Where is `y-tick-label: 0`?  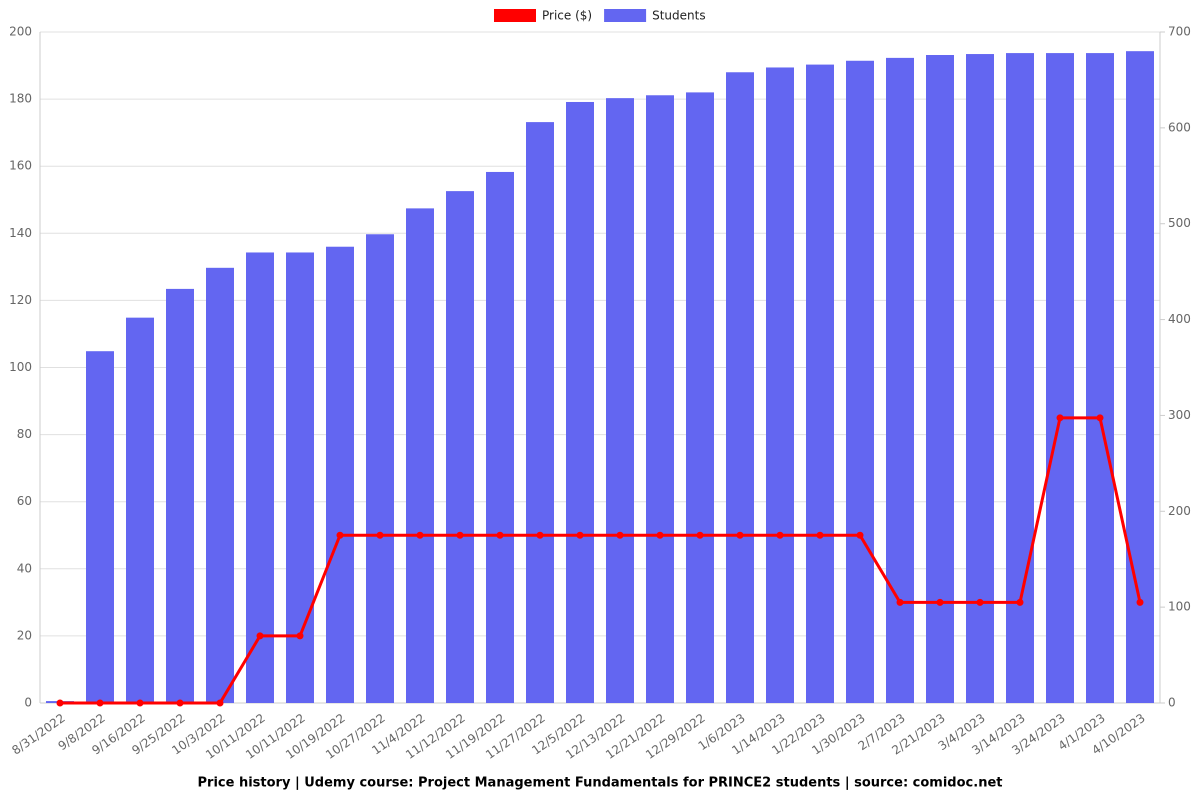
y-tick-label: 0 is located at coordinates (28, 703).